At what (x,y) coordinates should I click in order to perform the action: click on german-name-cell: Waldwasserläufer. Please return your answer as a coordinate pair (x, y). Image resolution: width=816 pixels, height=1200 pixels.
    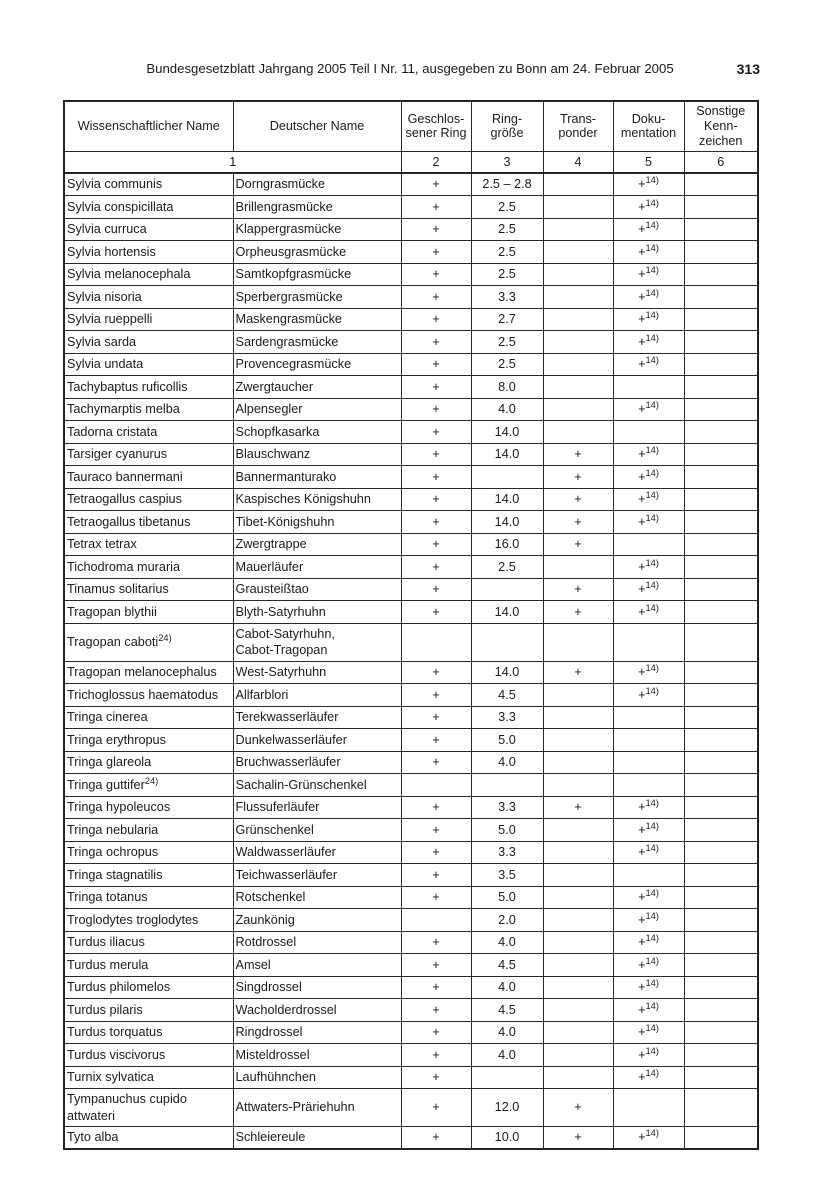
    Looking at the image, I should click on (317, 852).